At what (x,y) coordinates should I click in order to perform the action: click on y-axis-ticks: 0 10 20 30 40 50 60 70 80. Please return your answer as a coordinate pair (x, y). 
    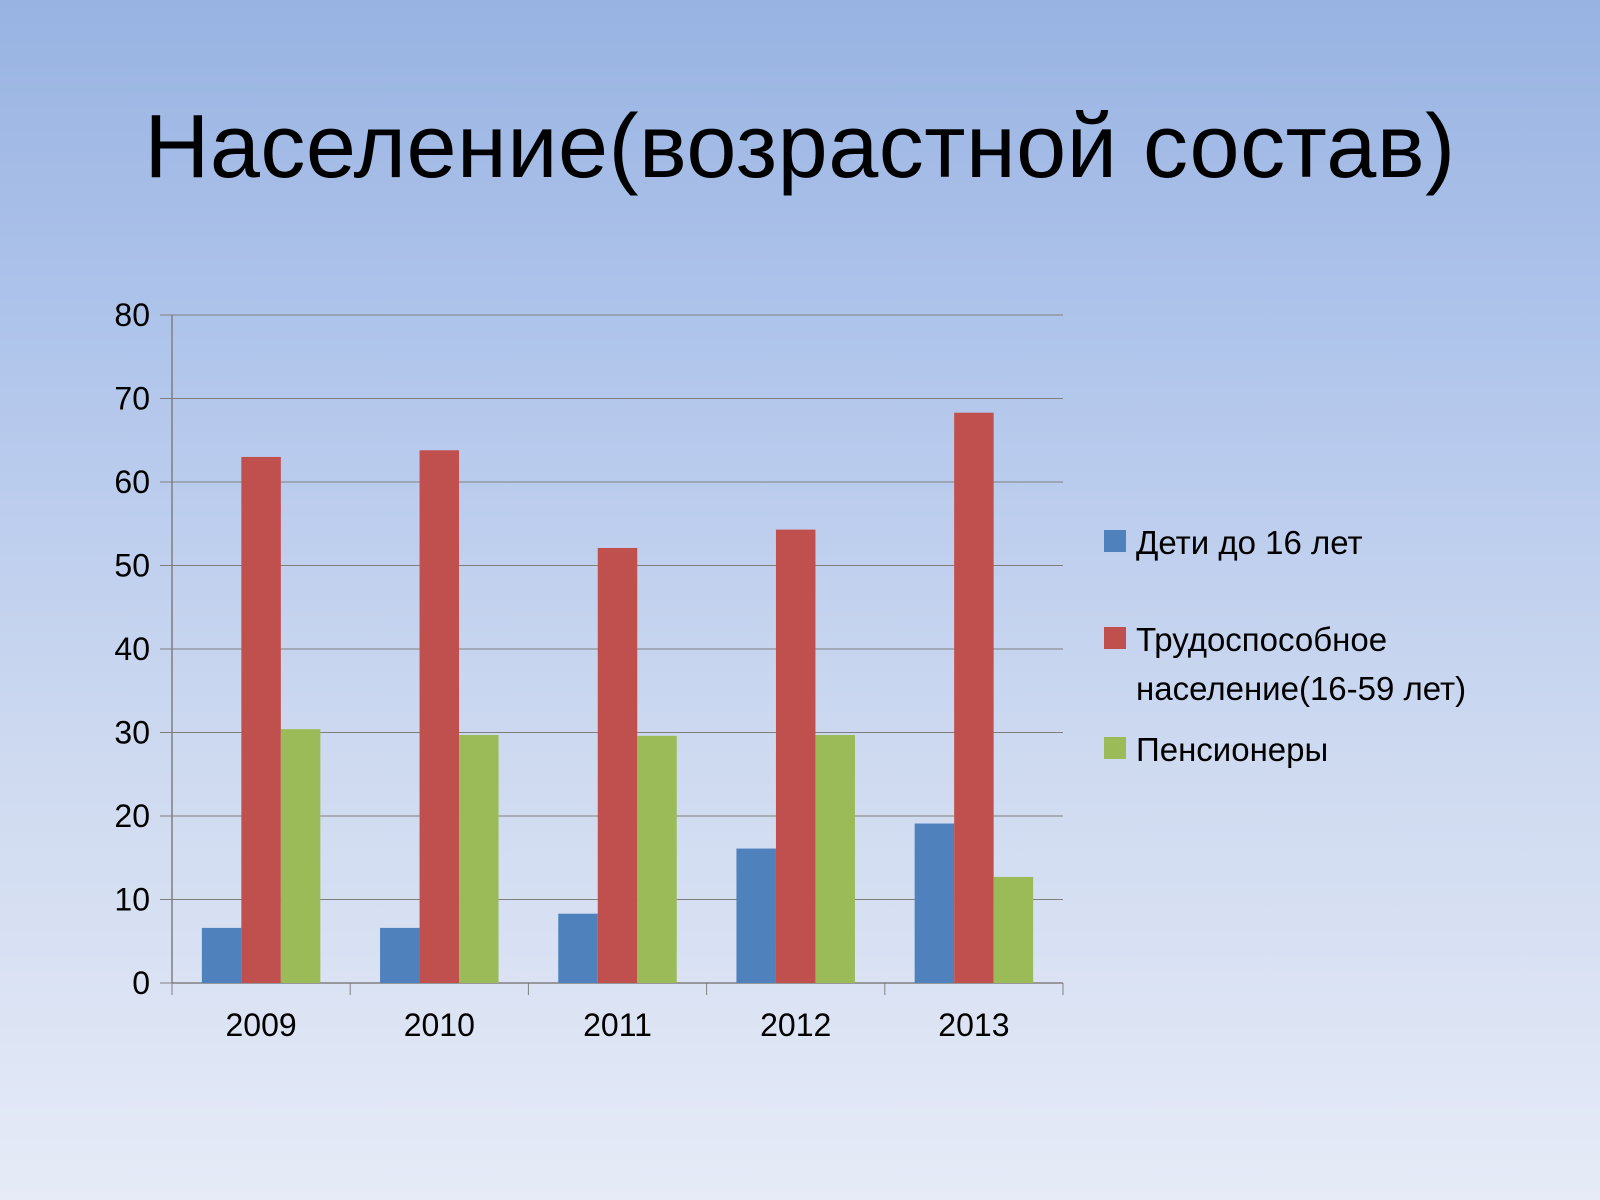
    Looking at the image, I should click on (132, 649).